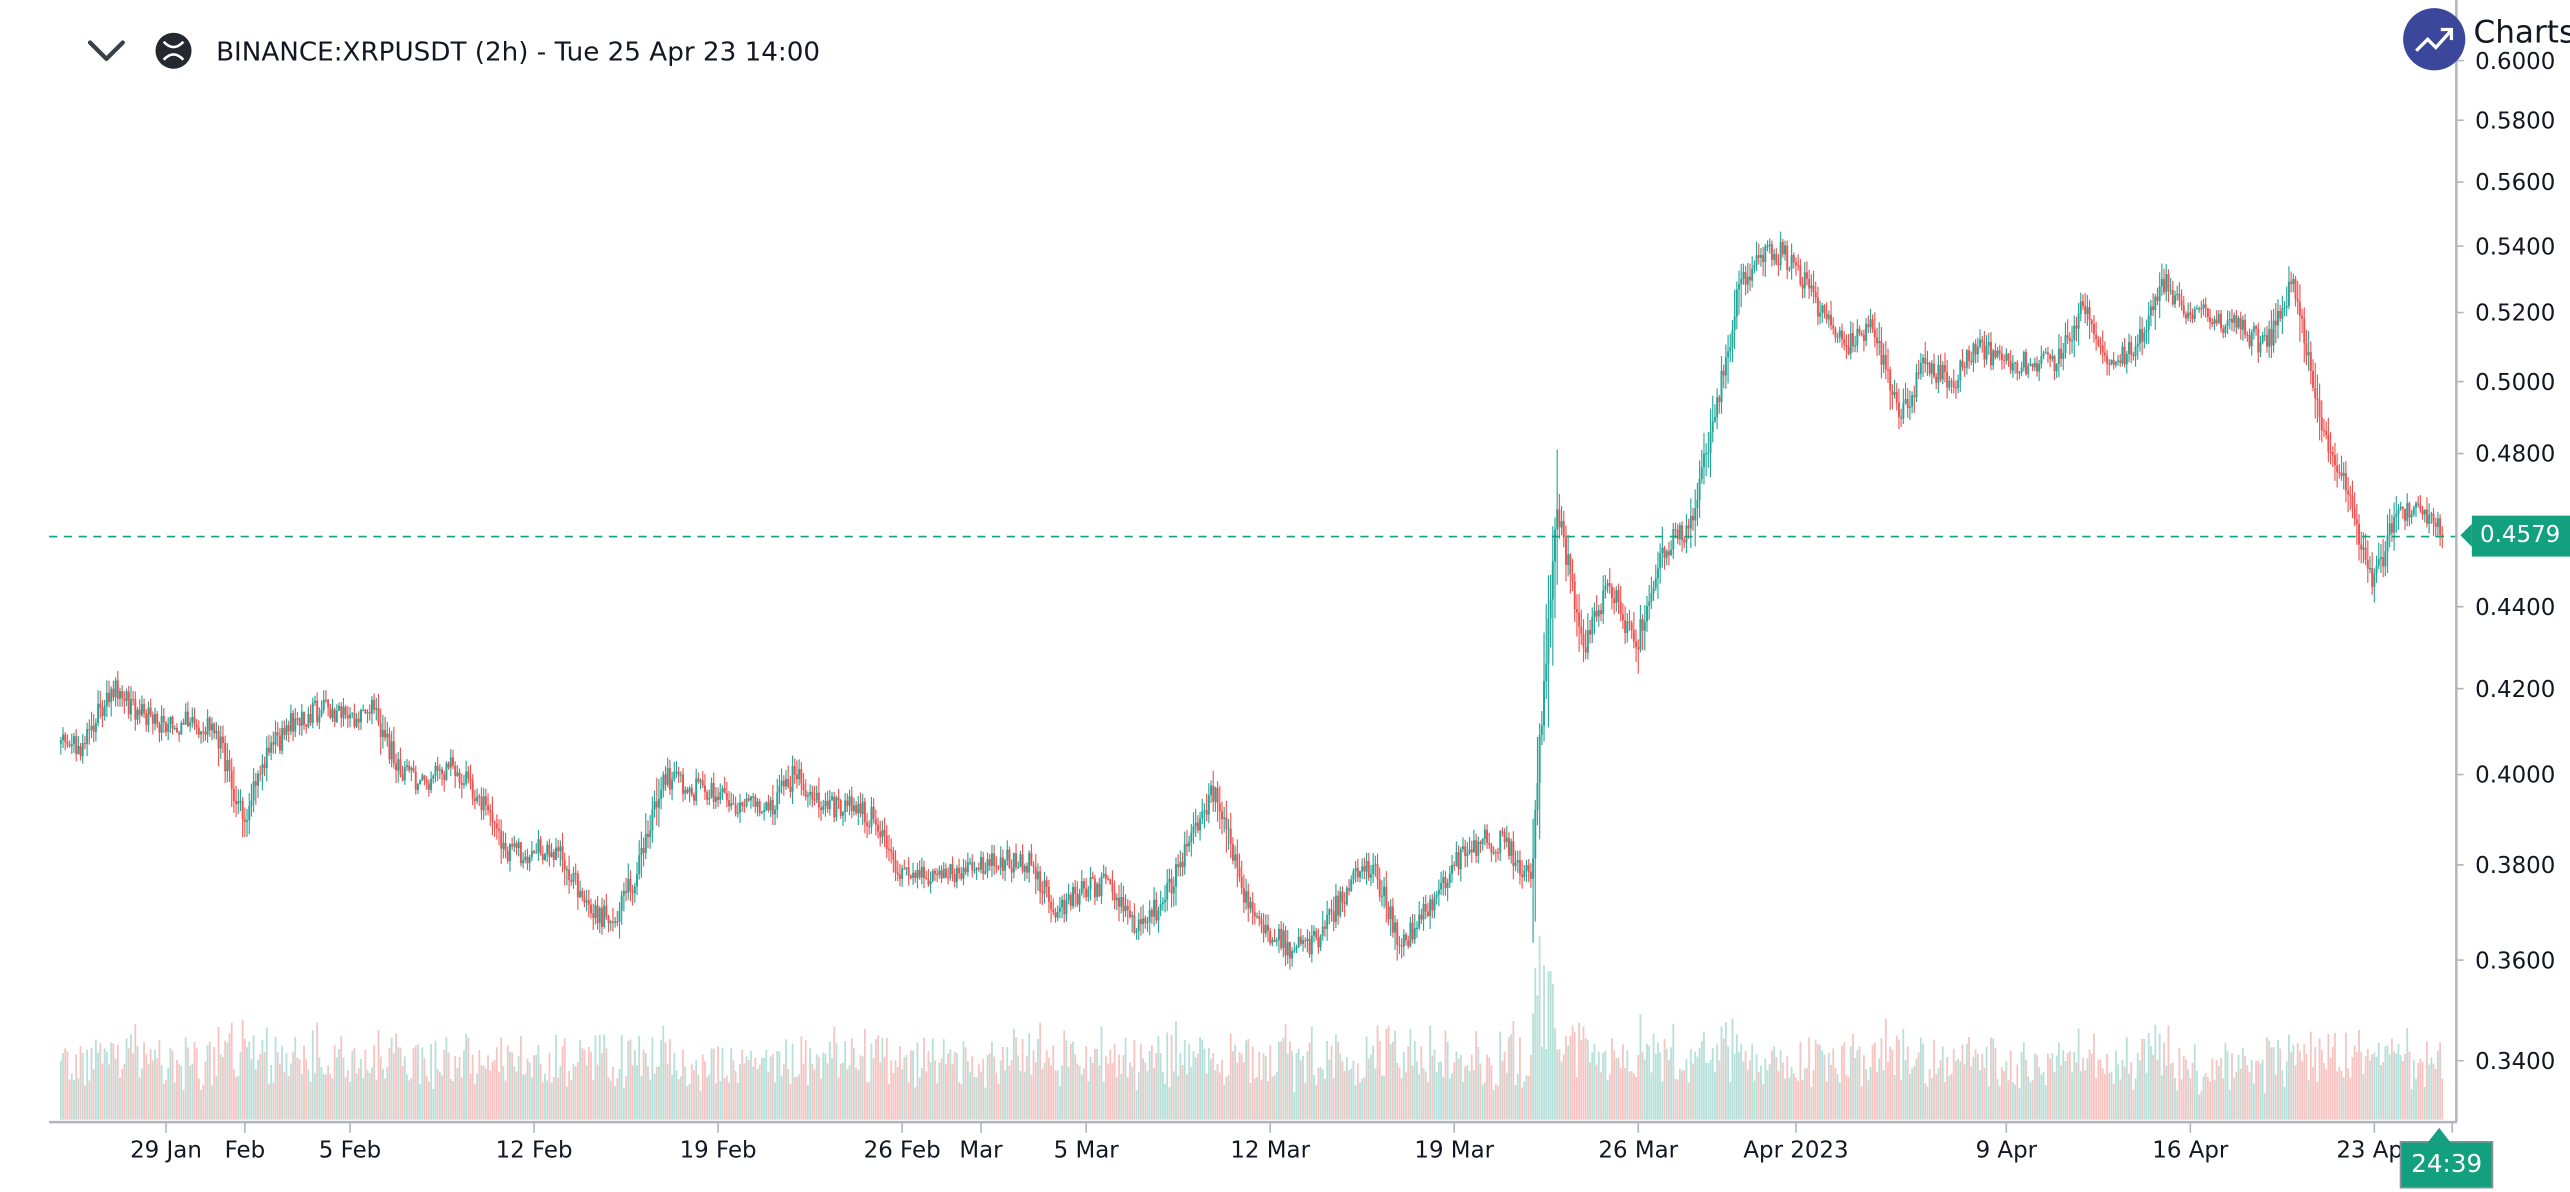 Image resolution: width=2570 pixels, height=1192 pixels. What do you see at coordinates (2007, 1150) in the screenshot?
I see `time-tick-label: 9 Apr` at bounding box center [2007, 1150].